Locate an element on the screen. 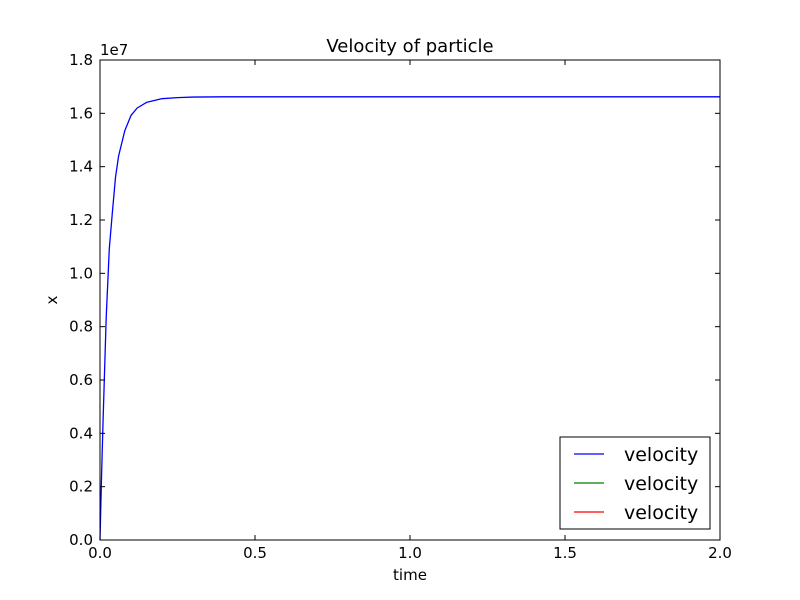 Image resolution: width=800 pixels, height=600 pixels. y-tick-label: 1.2 is located at coordinates (81, 220).